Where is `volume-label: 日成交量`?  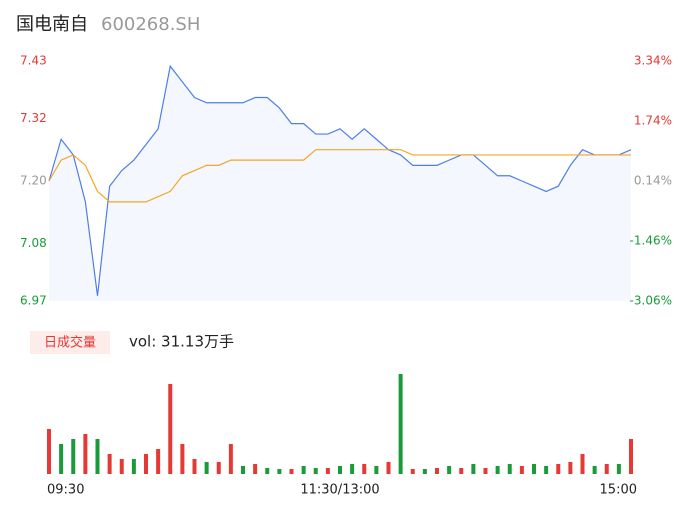
volume-label: 日成交量 is located at coordinates (70, 343).